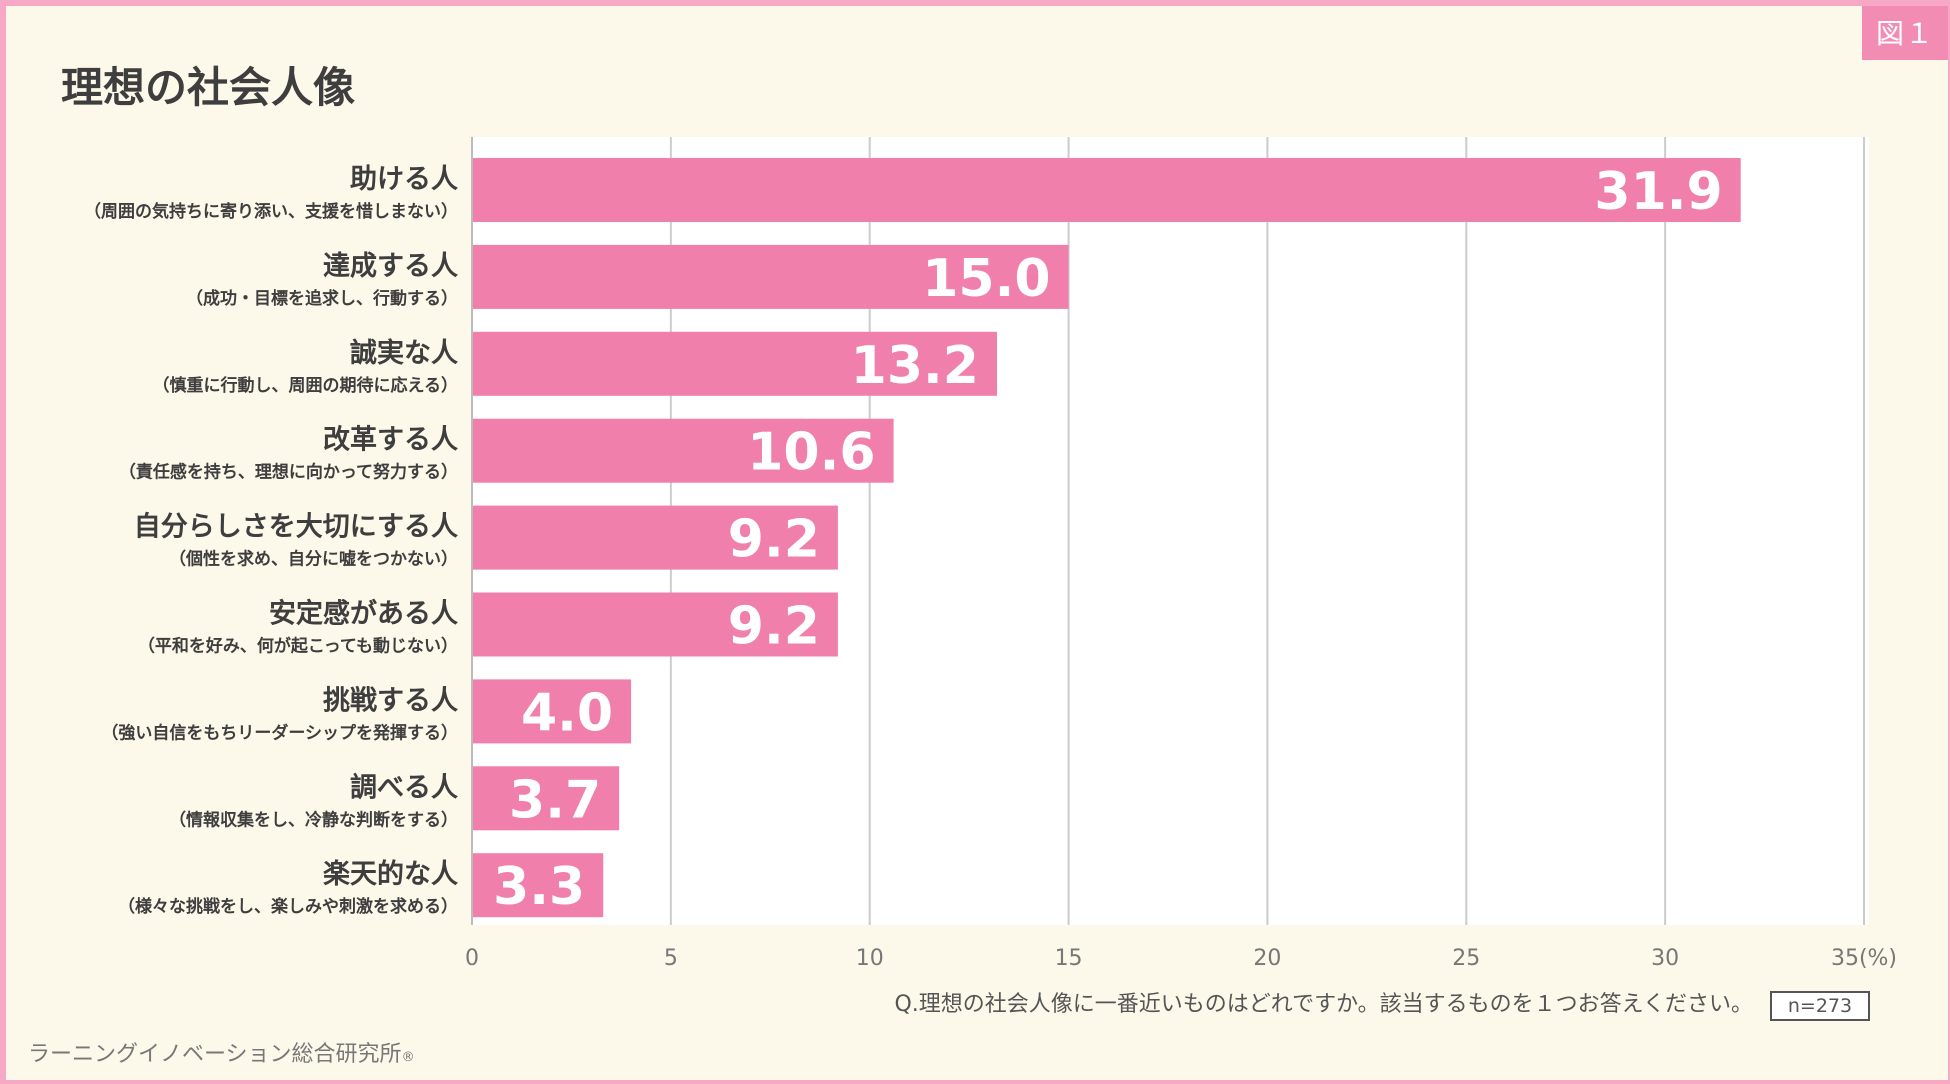  What do you see at coordinates (567, 713) in the screenshot?
I see `bar-value-label: 4.0` at bounding box center [567, 713].